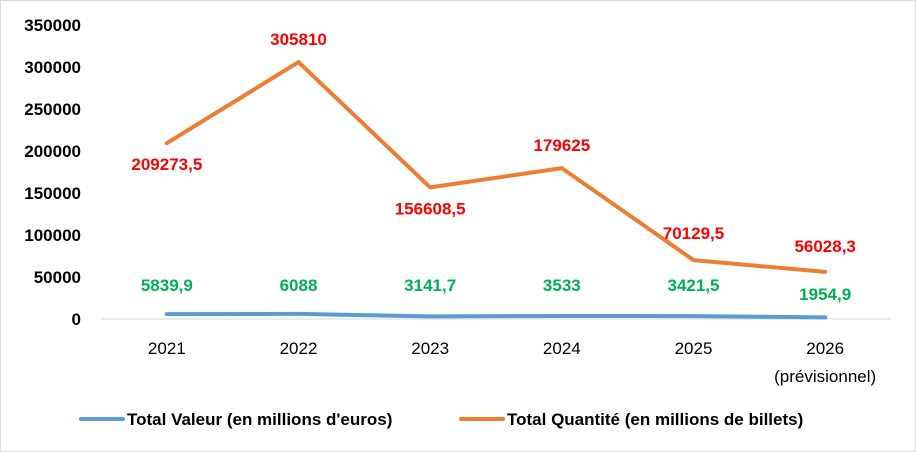  What do you see at coordinates (825, 294) in the screenshot?
I see `valeur-data-label: 1954,9` at bounding box center [825, 294].